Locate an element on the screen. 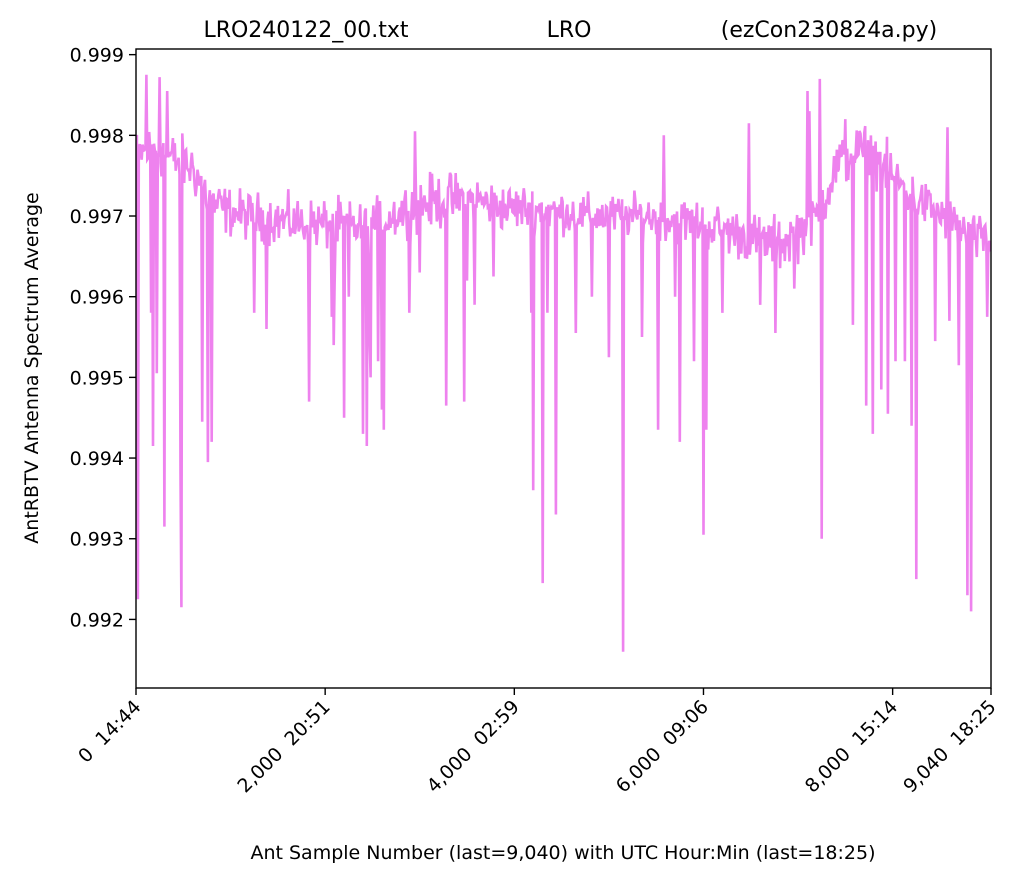 The image size is (1024, 882). y-tick-label: 0.998 is located at coordinates (97, 136).